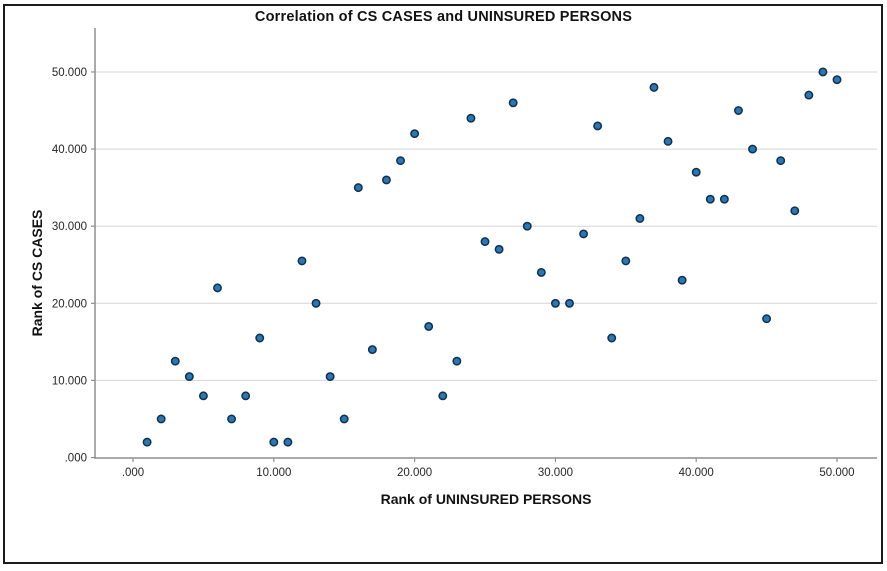  What do you see at coordinates (69, 227) in the screenshot?
I see `y-tick-label: 30.000` at bounding box center [69, 227].